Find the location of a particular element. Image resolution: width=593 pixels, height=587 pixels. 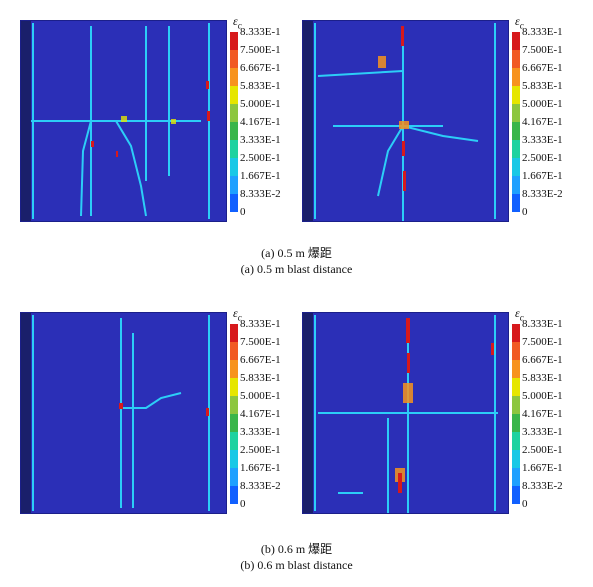

sim-a-right is located at coordinates (405, 121).